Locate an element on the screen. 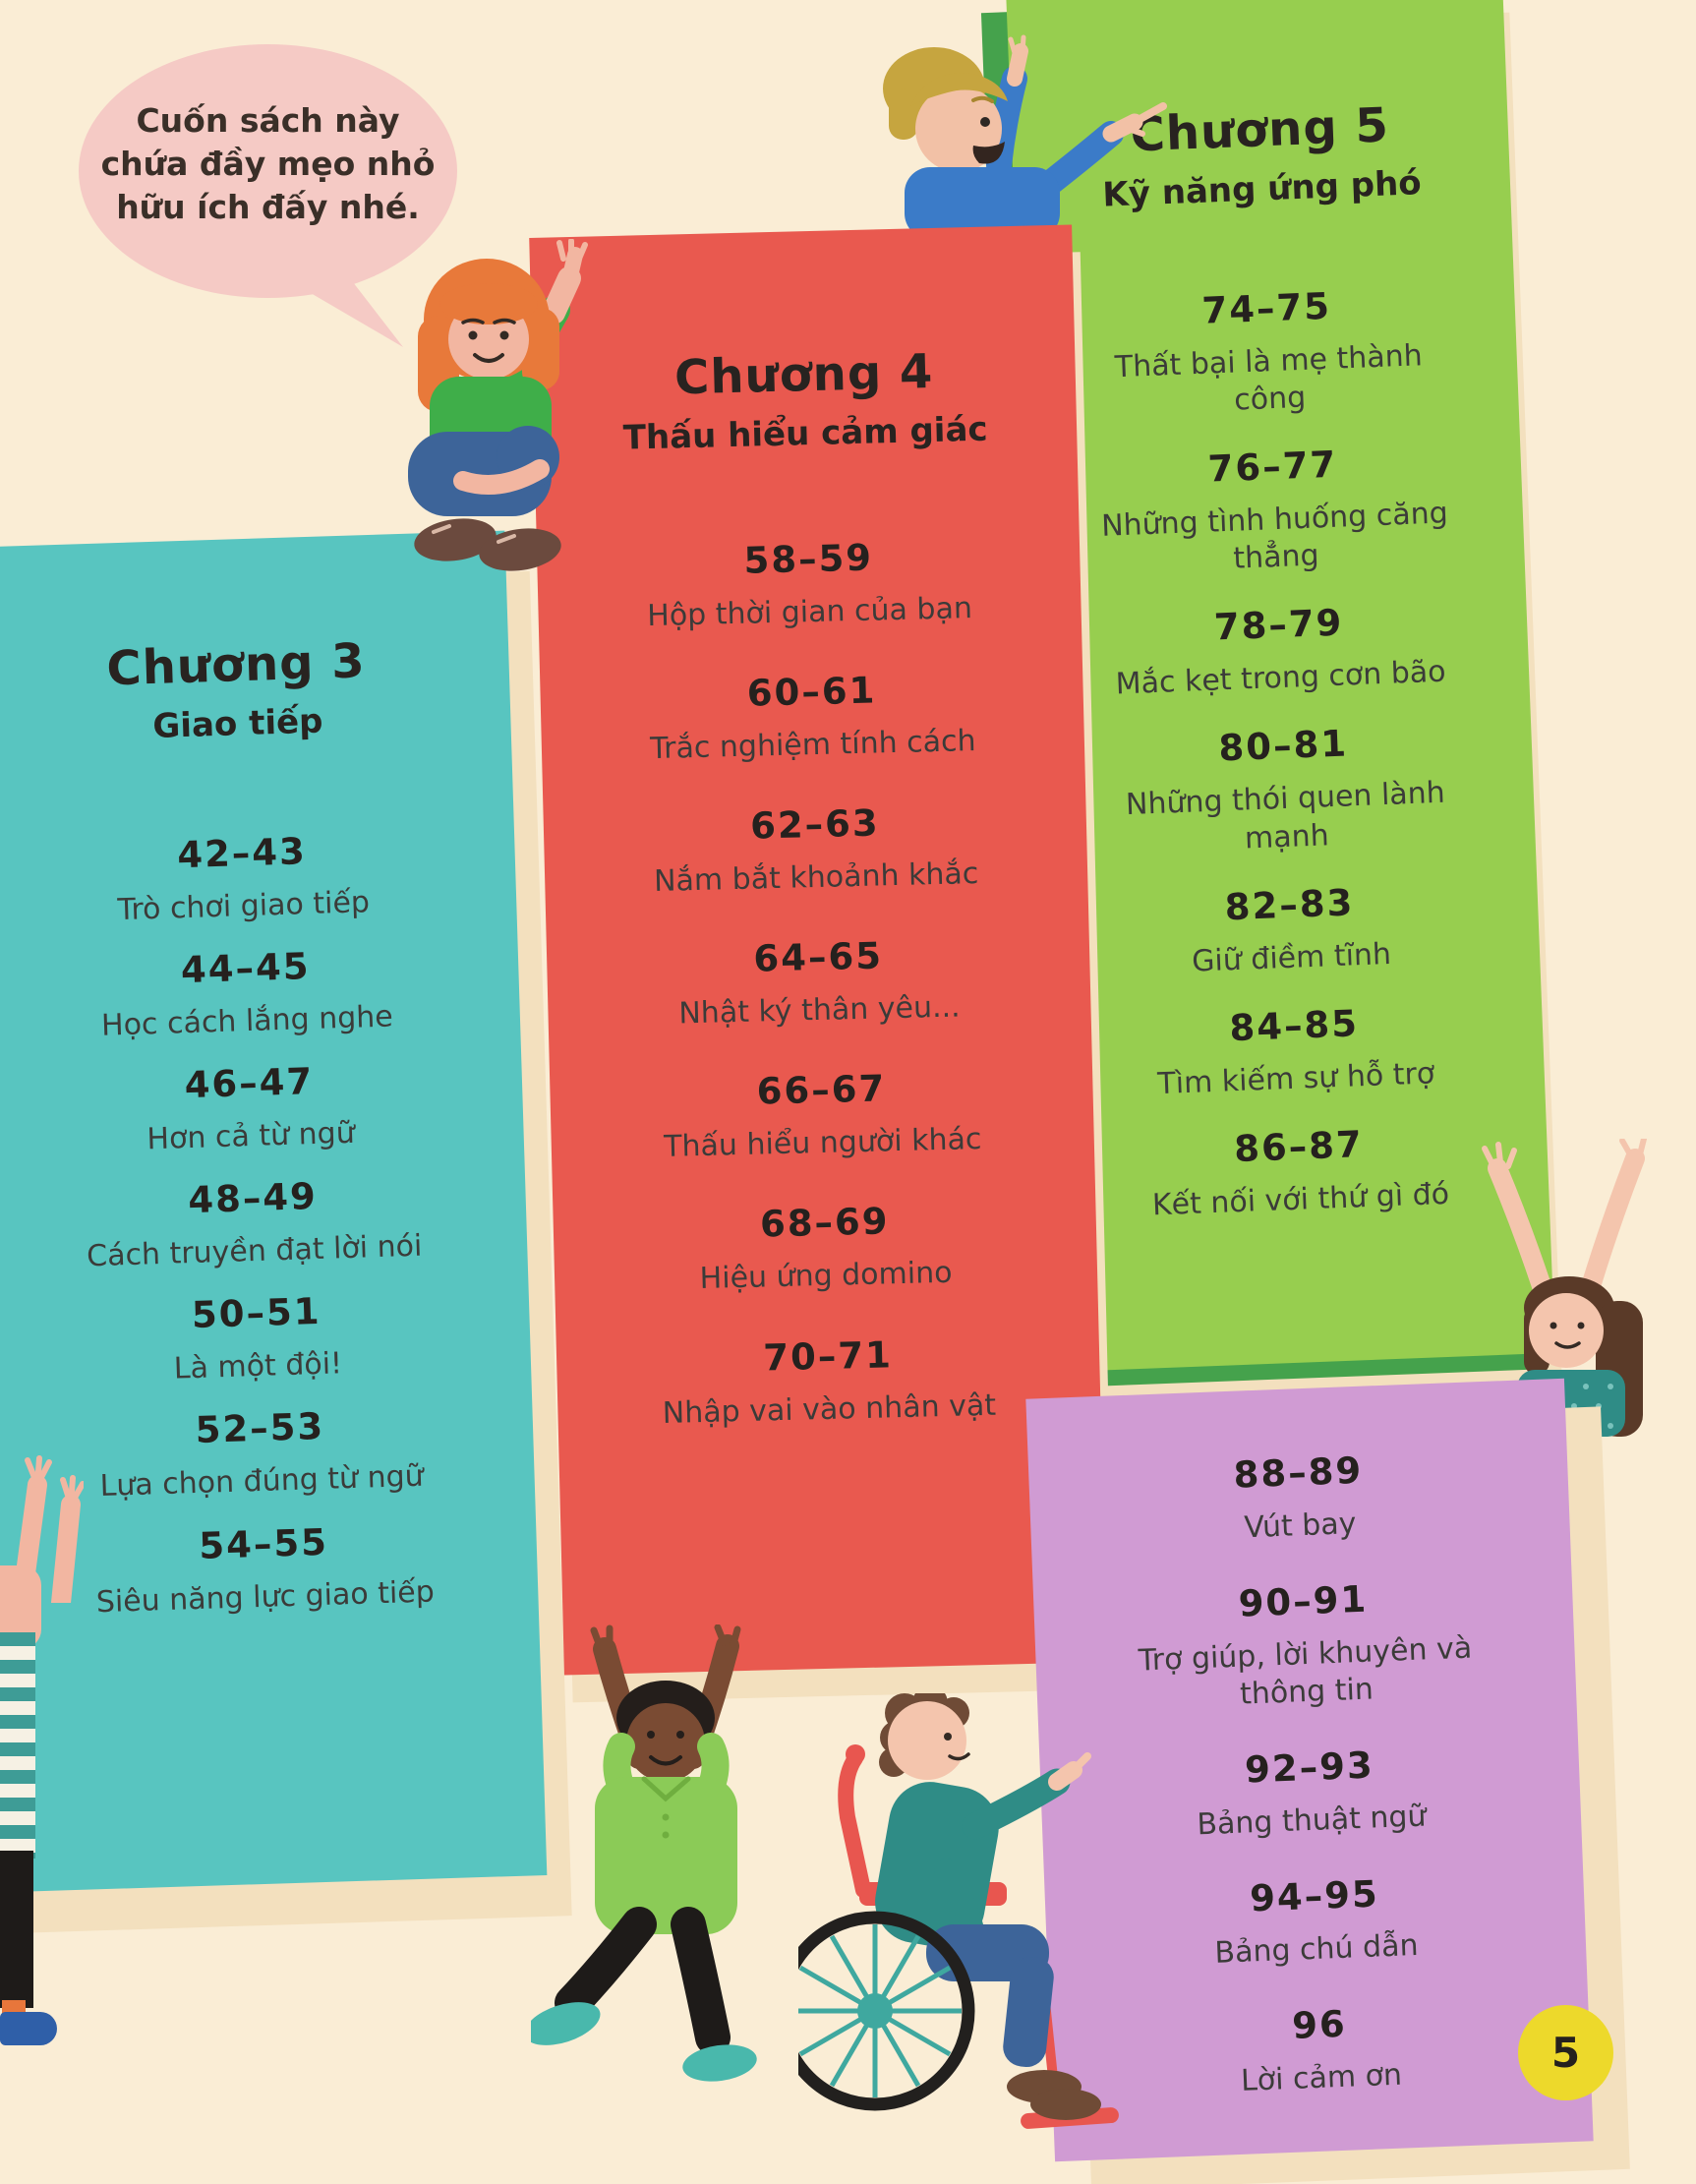 This screenshot has width=1696, height=2184. toc-entry: 70–71 Nhập vai vào nhân vật is located at coordinates (829, 1381).